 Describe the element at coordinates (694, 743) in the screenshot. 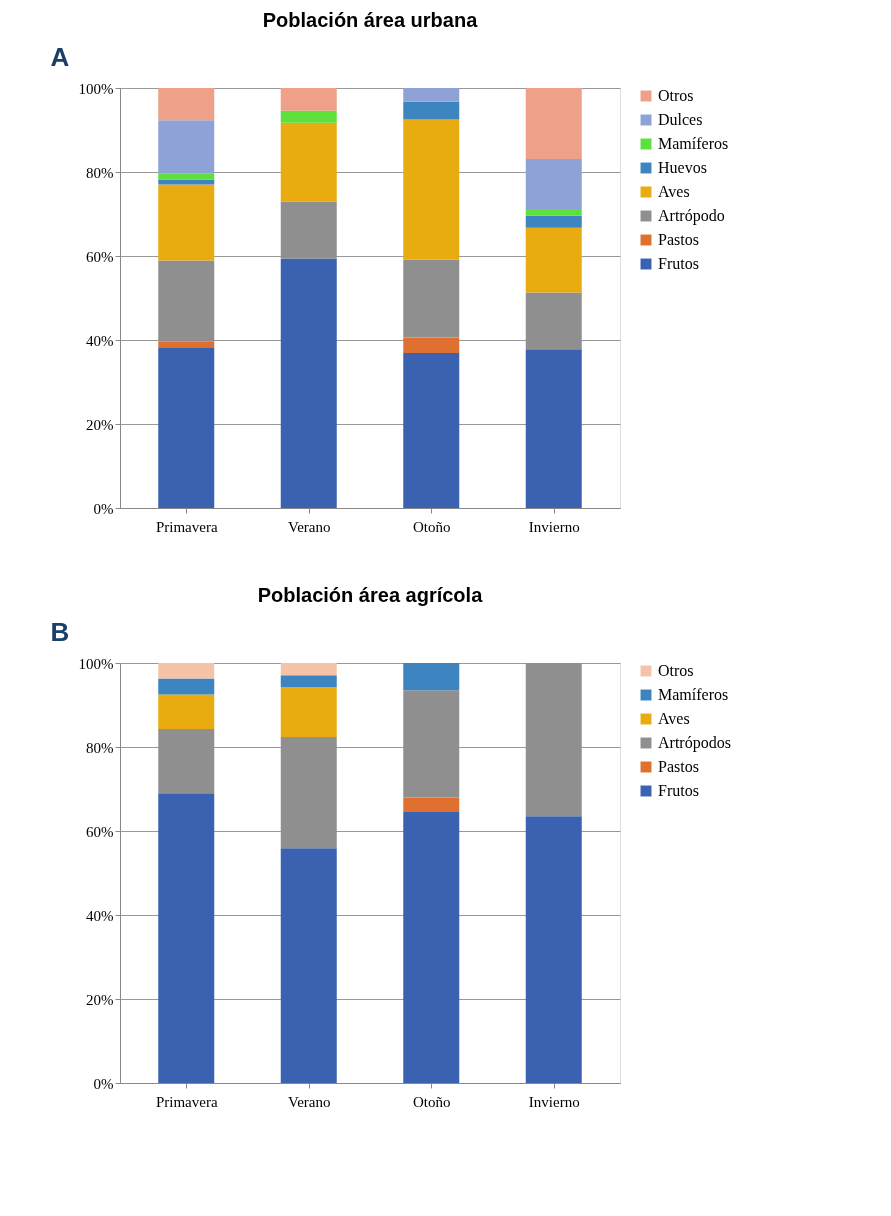

I see `legend-label: Artrópodos` at that location.